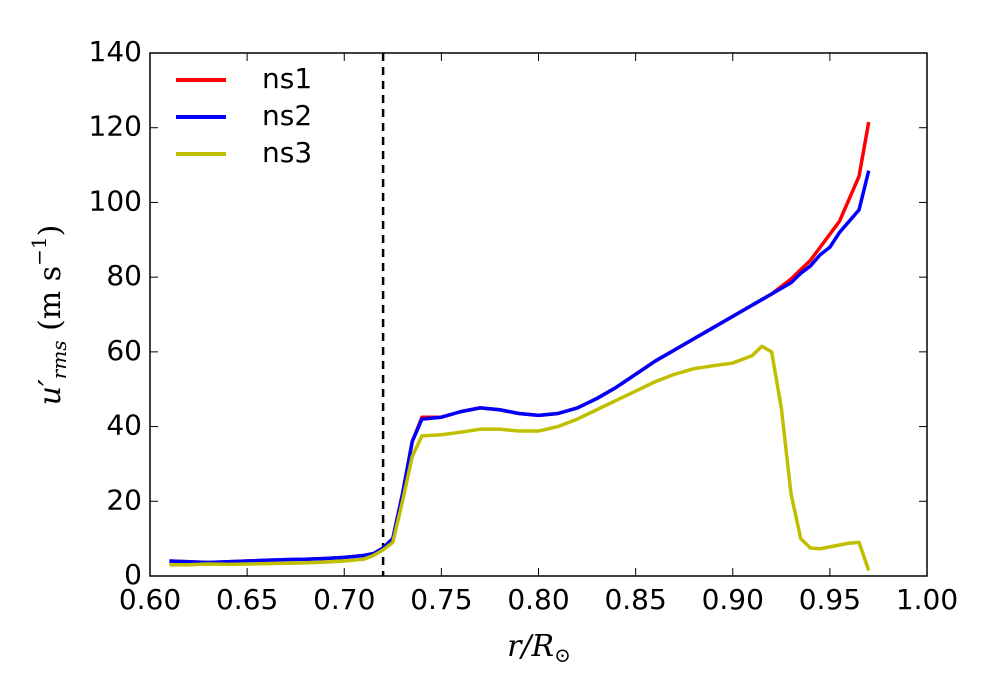 The height and width of the screenshot is (700, 1000). Describe the element at coordinates (59, 359) in the screenshot. I see `y-label-sub: rms` at that location.